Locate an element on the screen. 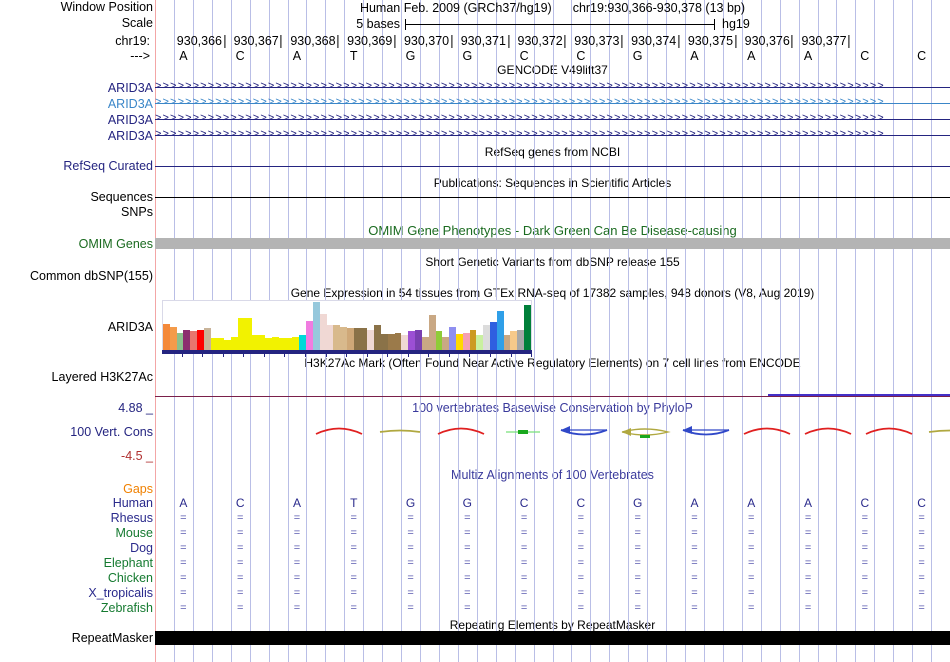 The image size is (950, 662). species-label: Human is located at coordinates (132, 503).